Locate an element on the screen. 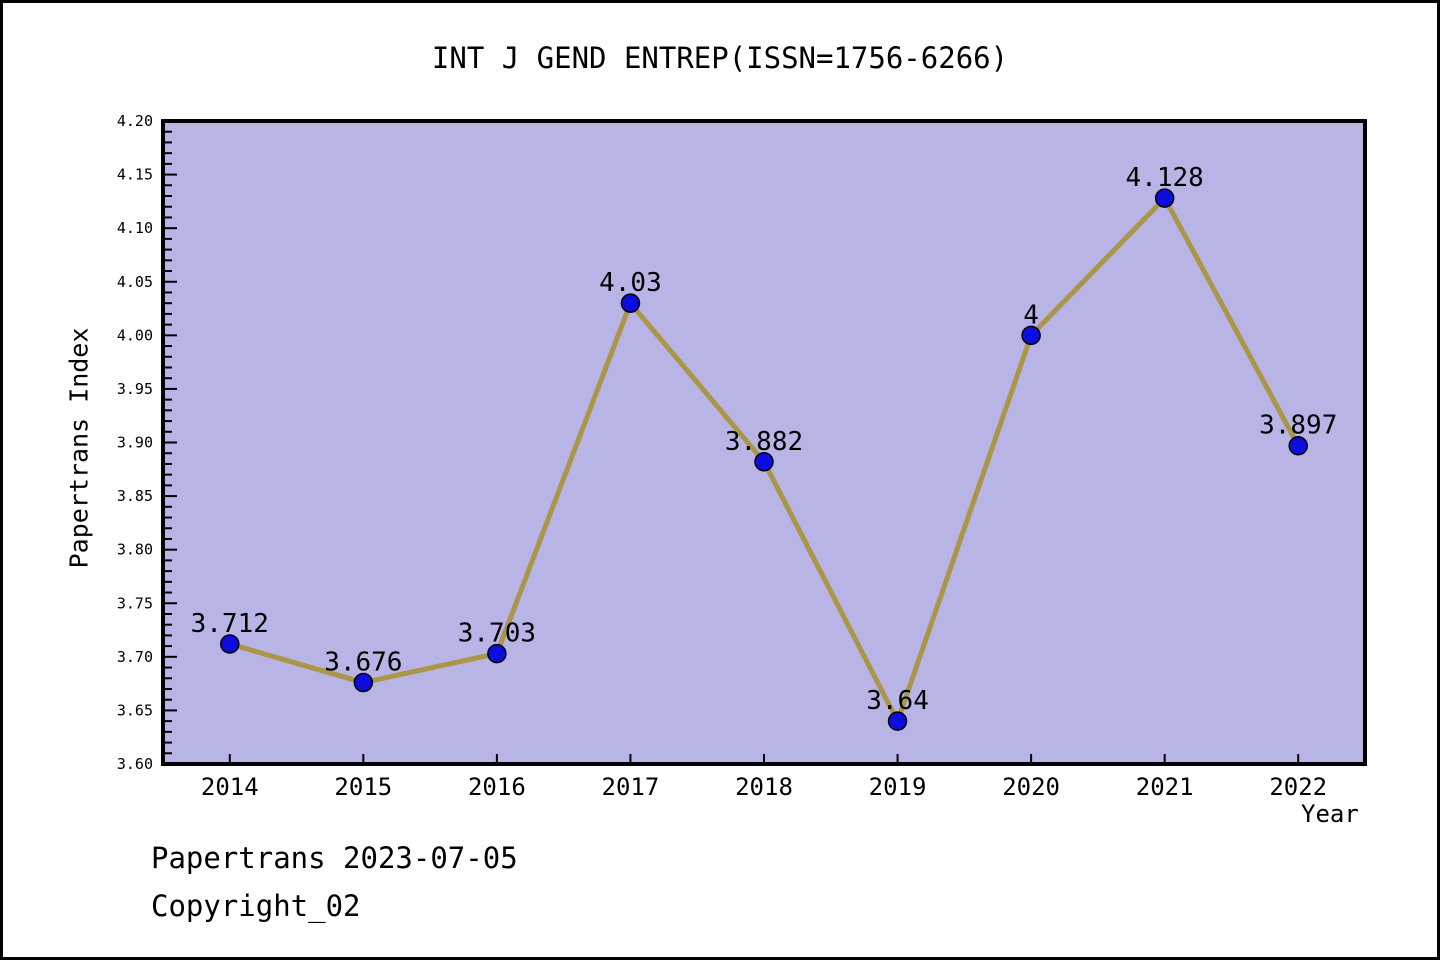 The image size is (1440, 960). data-point-2017 is located at coordinates (630, 303).